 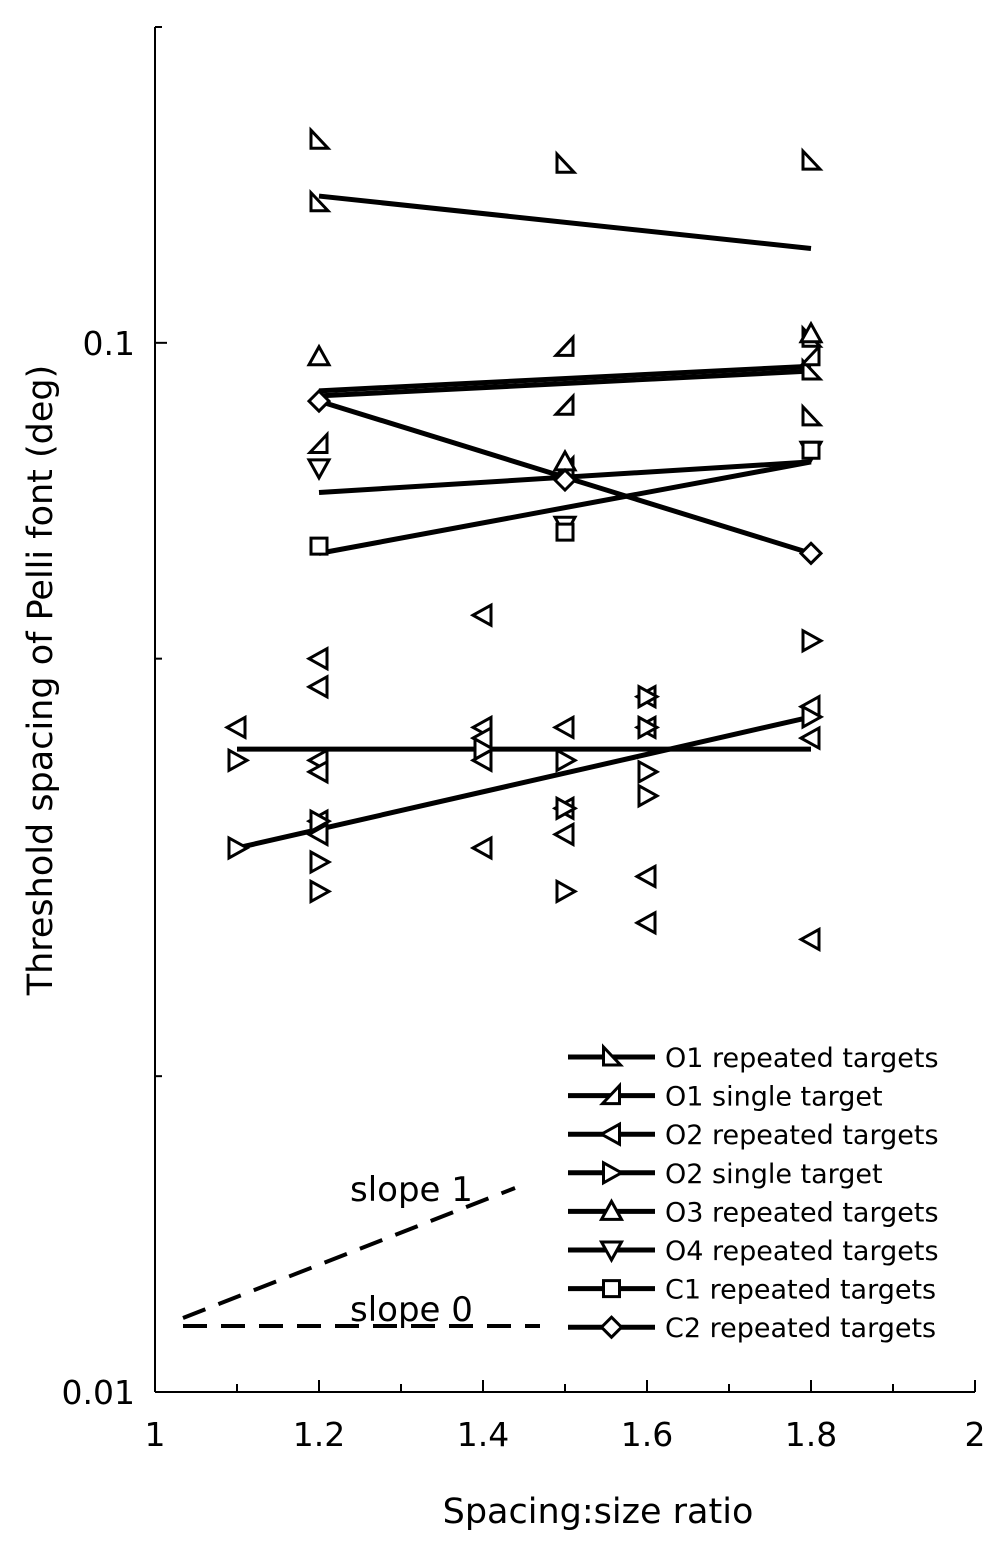 I want to click on y-tick-label: 0.1, so click(x=109, y=343).